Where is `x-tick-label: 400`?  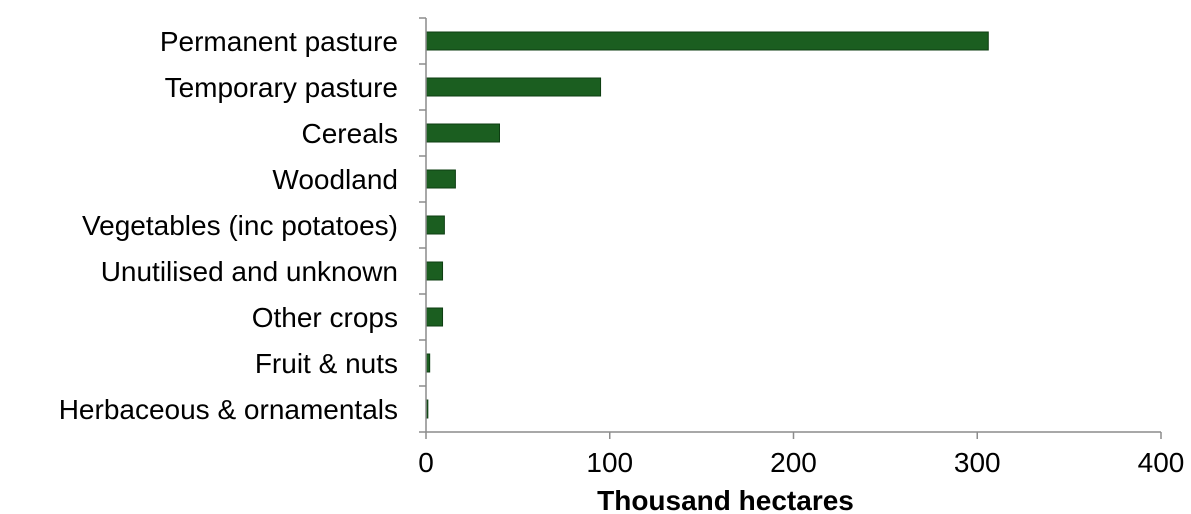
x-tick-label: 400 is located at coordinates (1161, 462).